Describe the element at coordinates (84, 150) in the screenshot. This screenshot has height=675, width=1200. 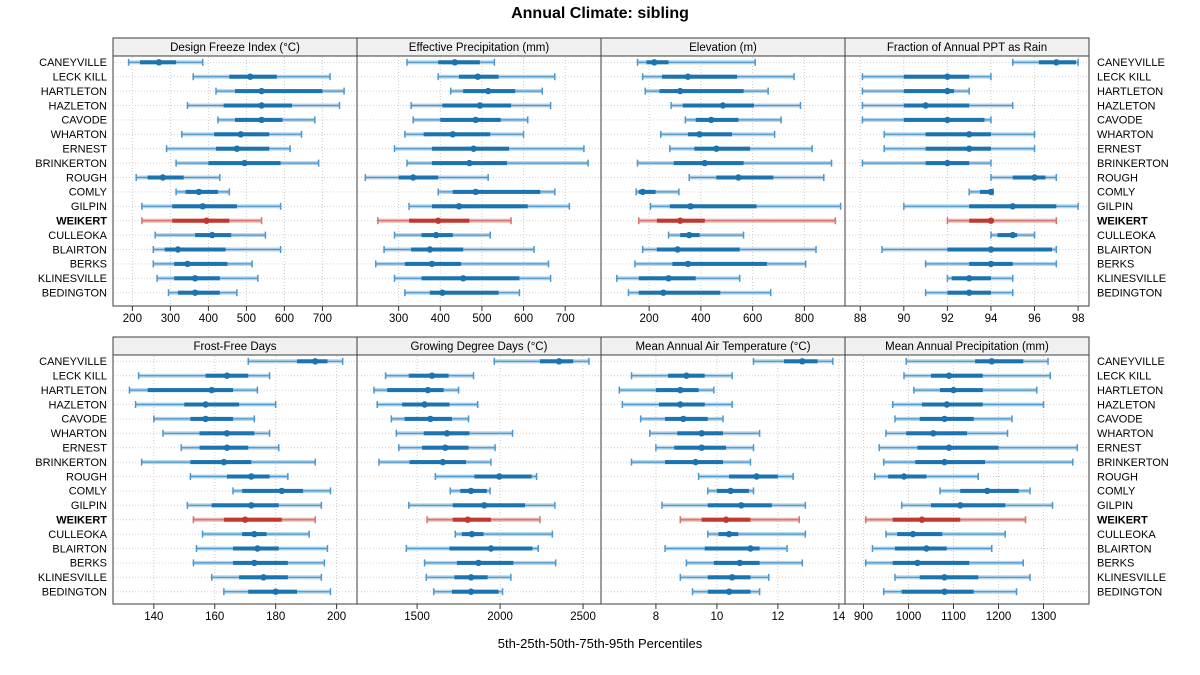
I see `site-label-left: ERNEST` at that location.